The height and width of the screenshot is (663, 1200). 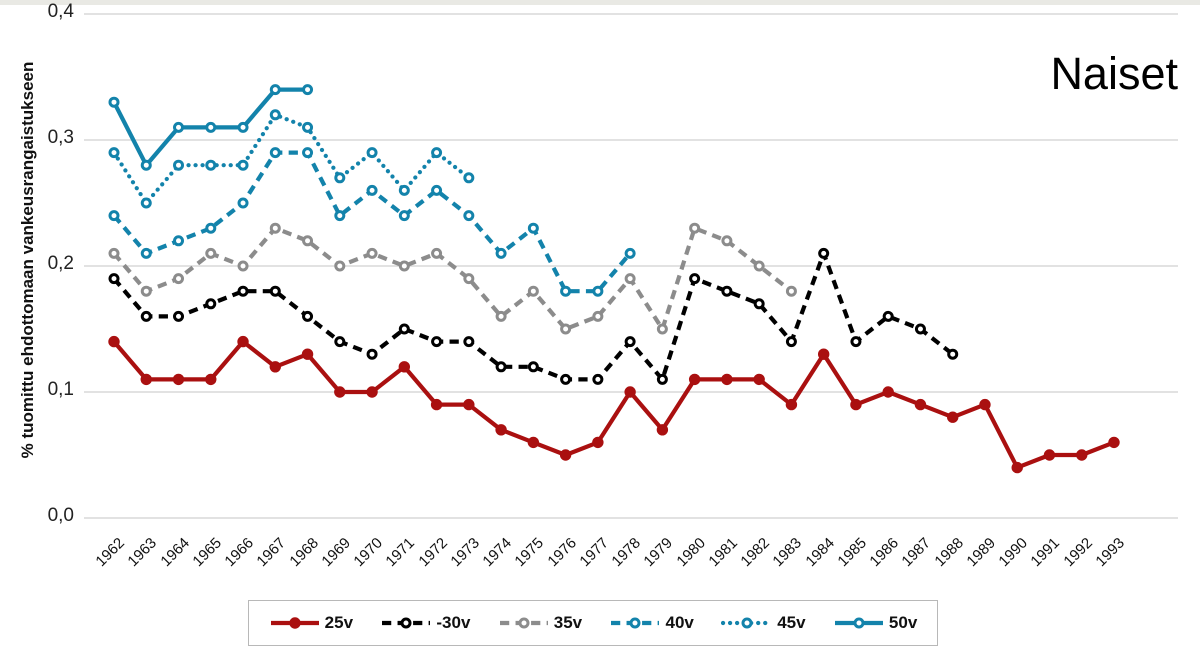 What do you see at coordinates (452, 278) in the screenshot?
I see `series-35v` at bounding box center [452, 278].